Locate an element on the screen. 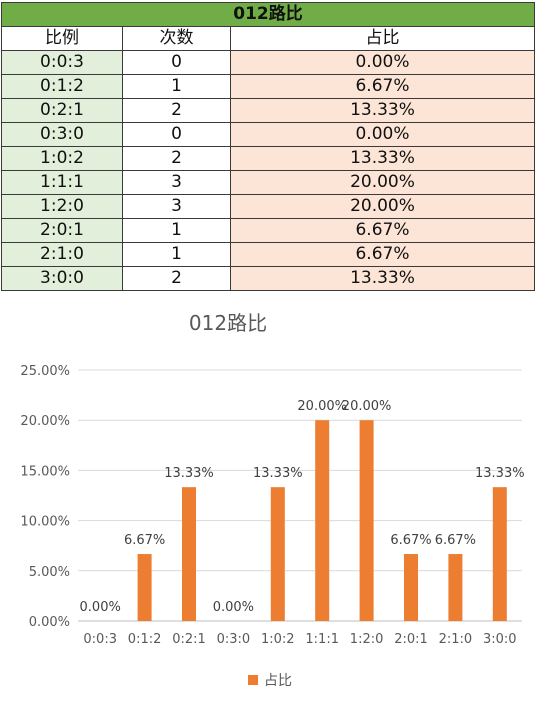 Image resolution: width=541 pixels, height=706 pixels. ratio-cell: 2:0:1 is located at coordinates (62, 230).